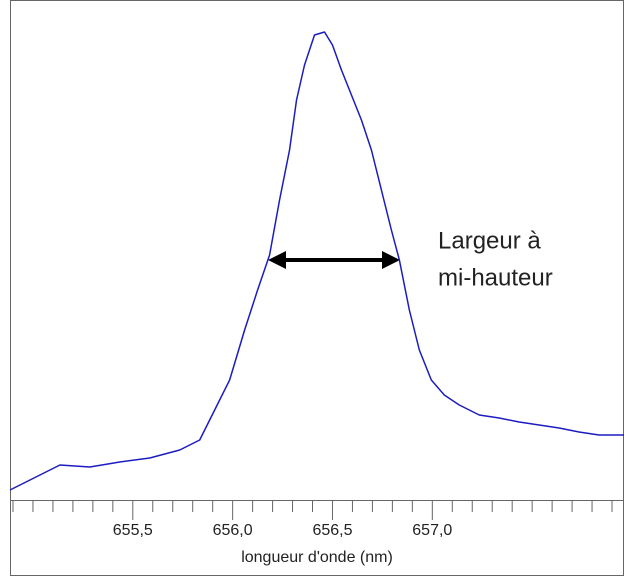 Image resolution: width=625 pixels, height=576 pixels. What do you see at coordinates (332, 530) in the screenshot?
I see `x-tick-label: 656,5` at bounding box center [332, 530].